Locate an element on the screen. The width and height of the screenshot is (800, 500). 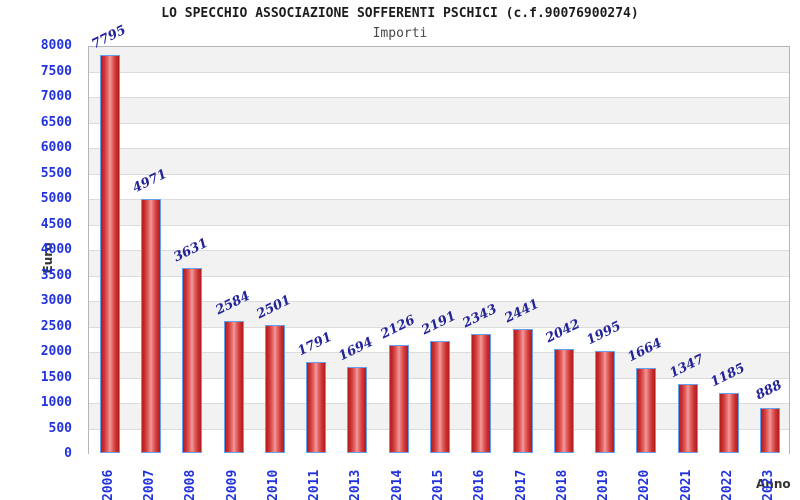
x-tick-label: 2008 is located at coordinates (191, 484).